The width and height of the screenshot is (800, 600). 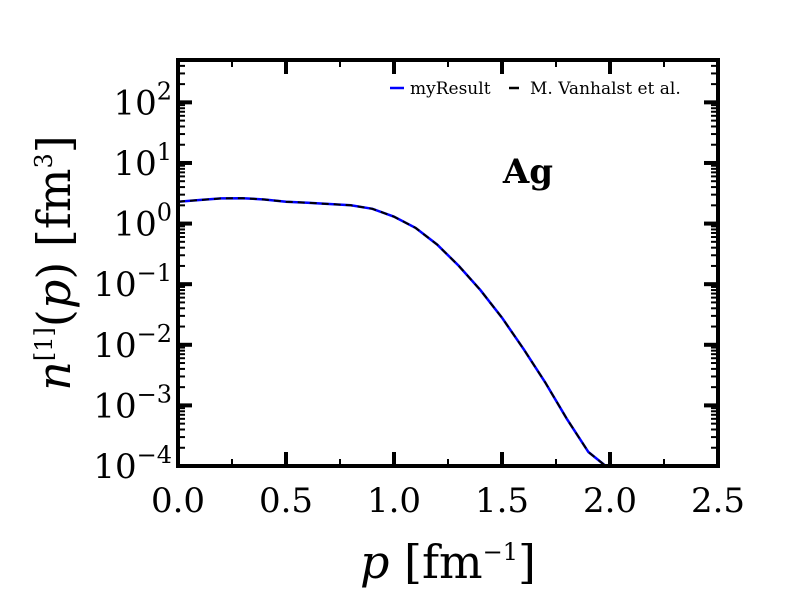 I want to click on x-tick-label: 0.5, so click(x=286, y=501).